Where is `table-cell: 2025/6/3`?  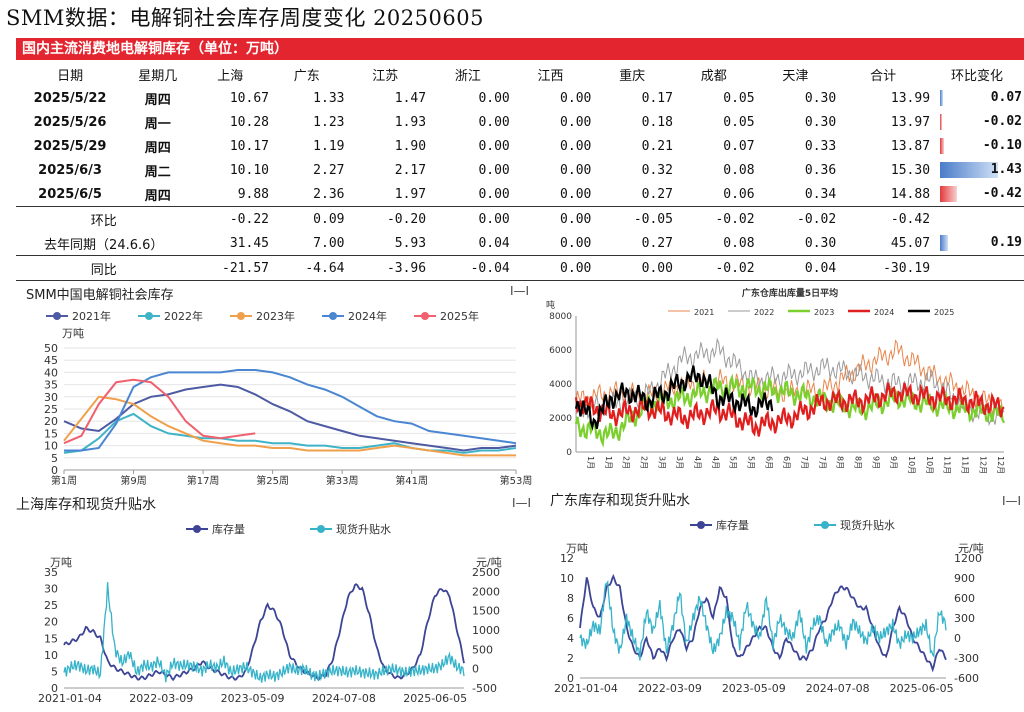
table-cell: 2025/6/3 is located at coordinates (70, 170).